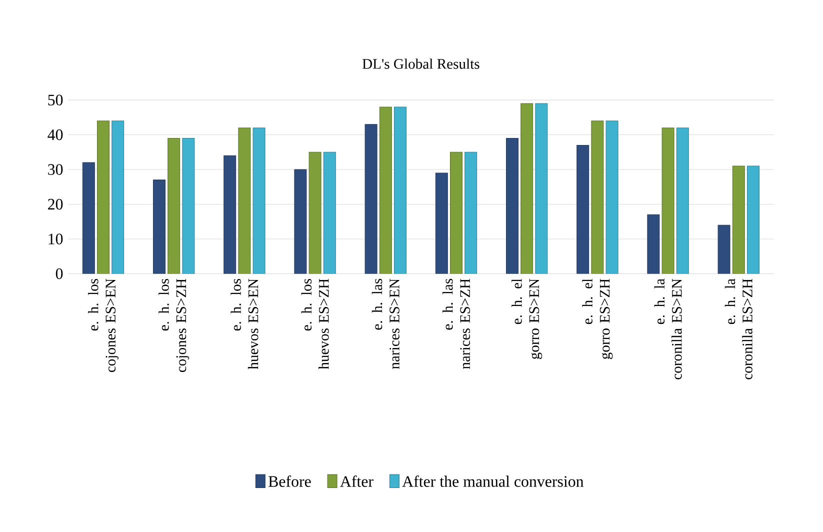 The height and width of the screenshot is (532, 823). What do you see at coordinates (527, 318) in the screenshot?
I see `x-tick-label: e. h. el gorro ES>EN` at bounding box center [527, 318].